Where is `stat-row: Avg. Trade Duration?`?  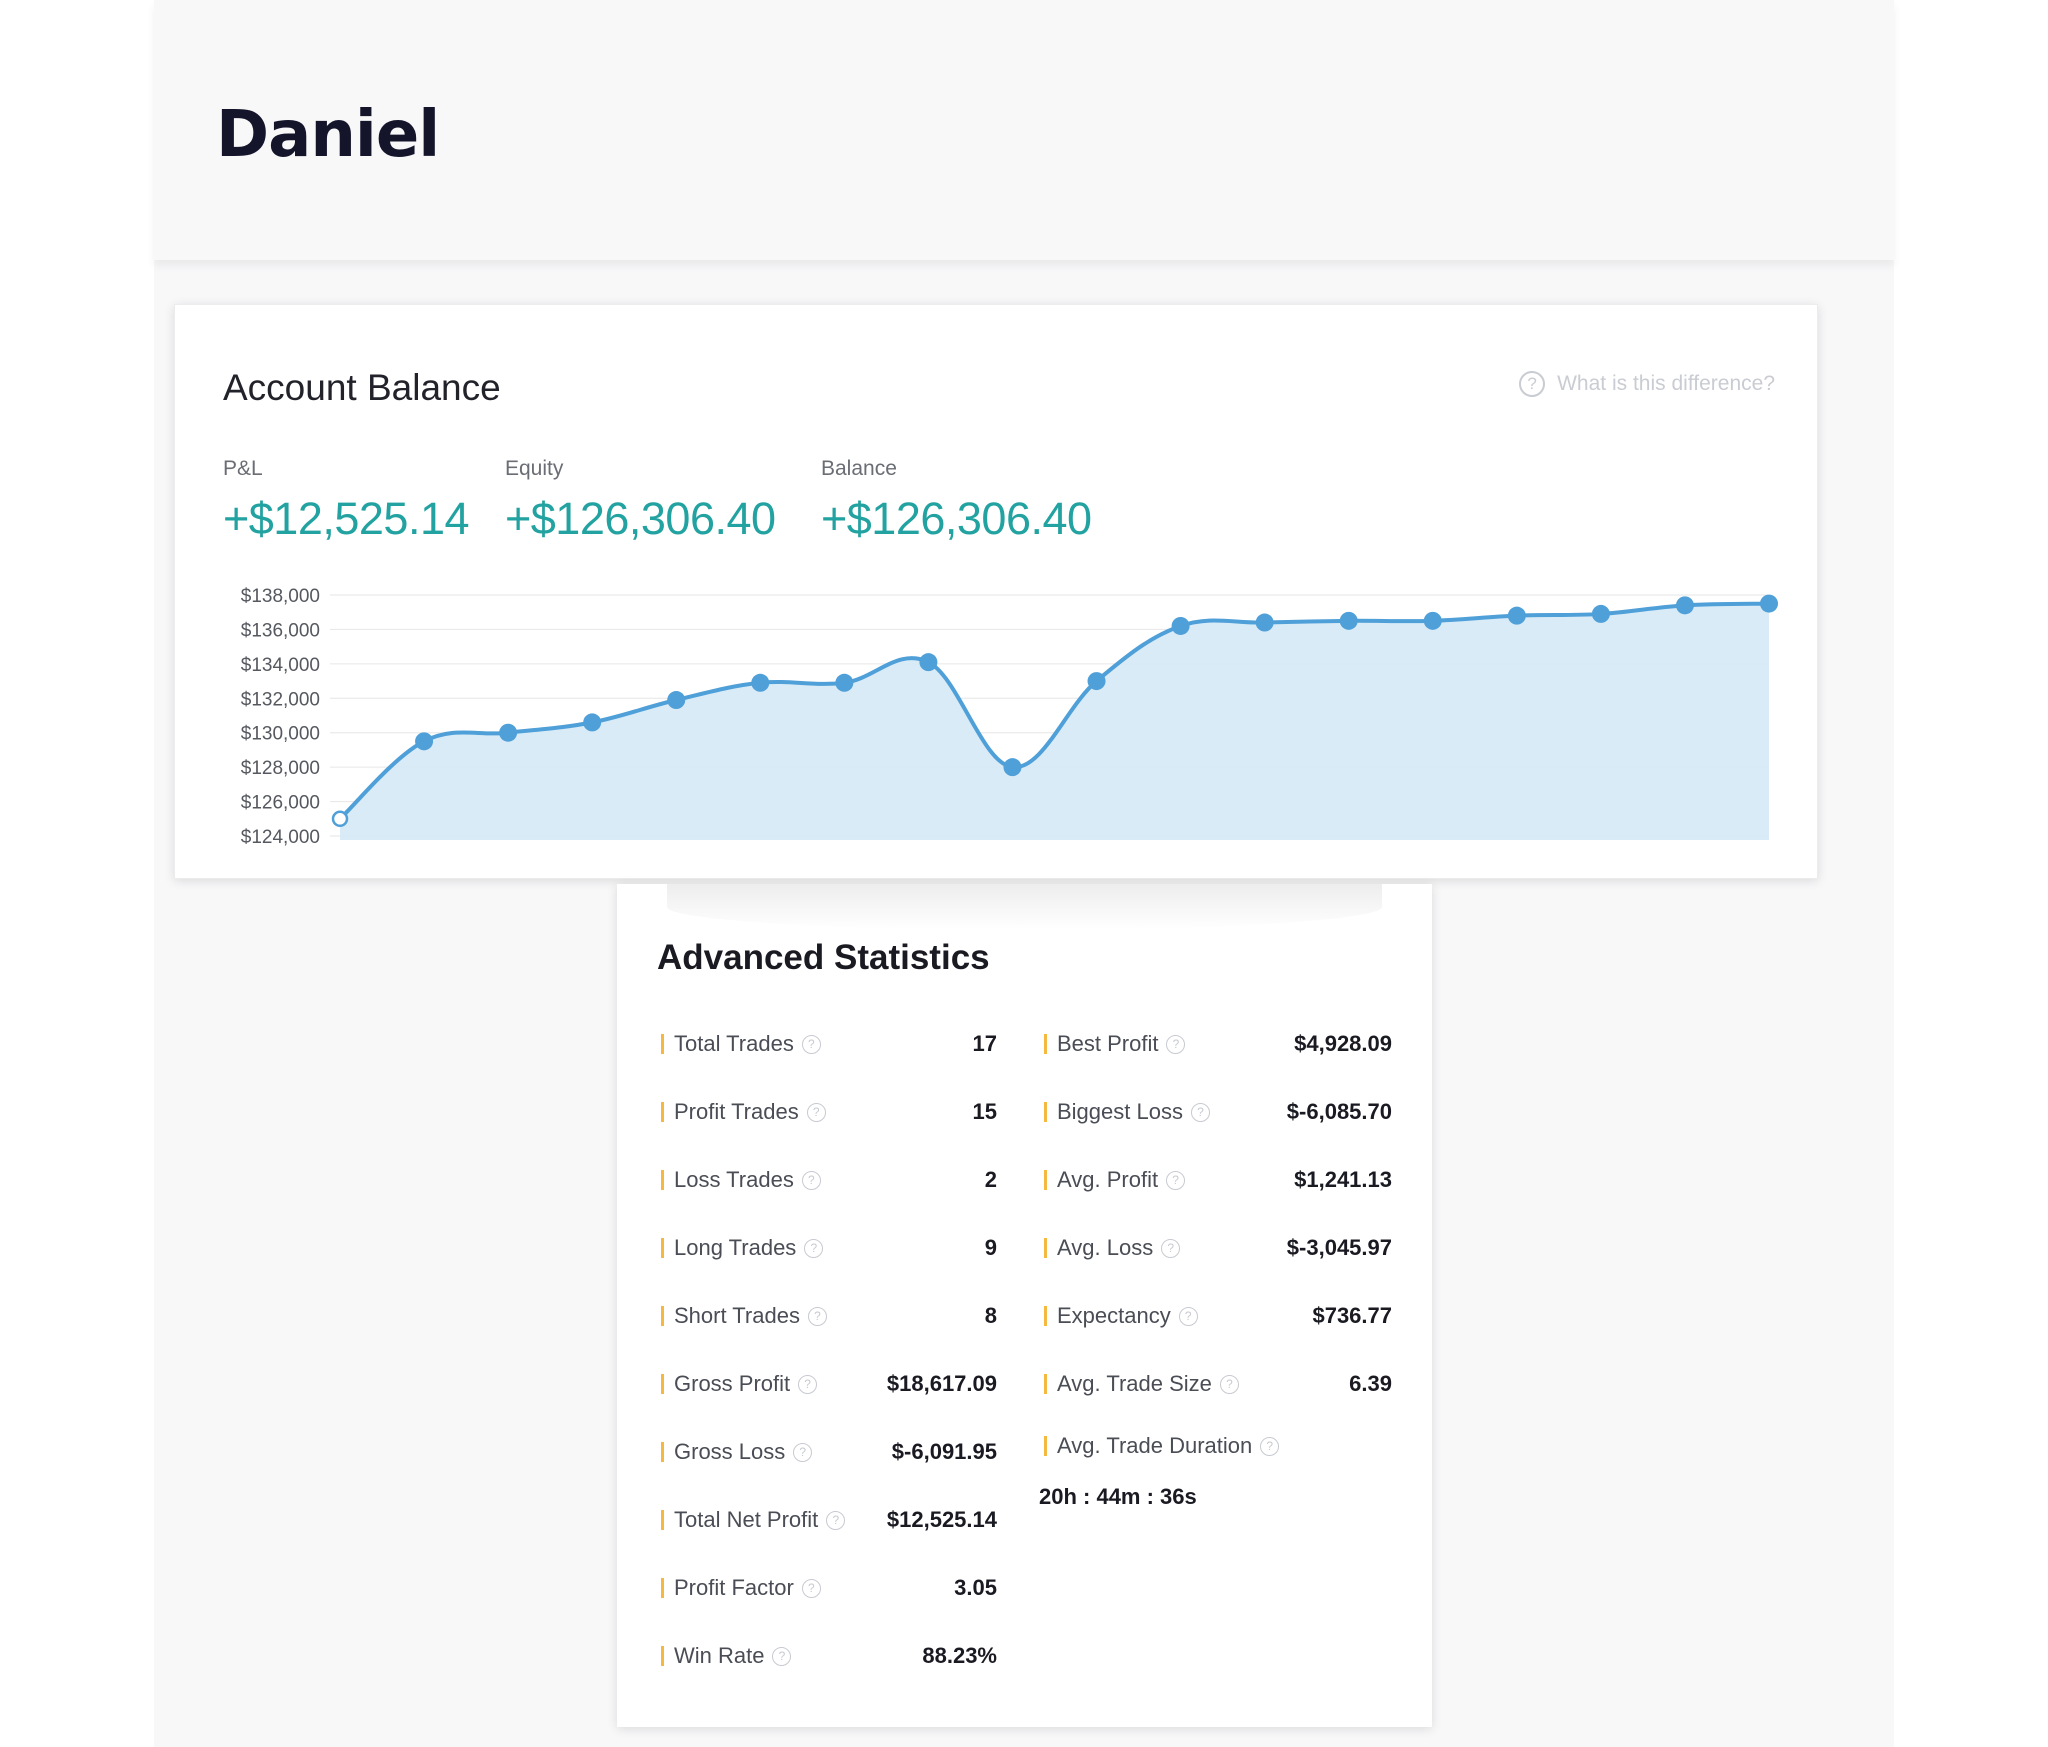 stat-row: Avg. Trade Duration? is located at coordinates (1218, 1446).